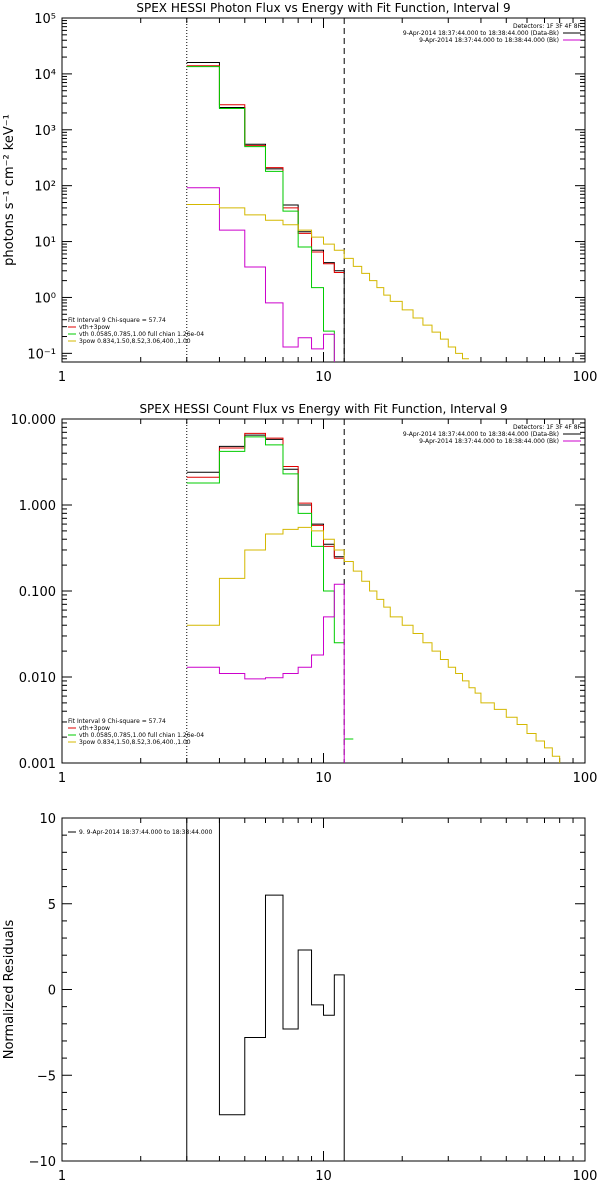 The width and height of the screenshot is (600, 1200). I want to click on y-tick-label: 10⁰, so click(45, 298).